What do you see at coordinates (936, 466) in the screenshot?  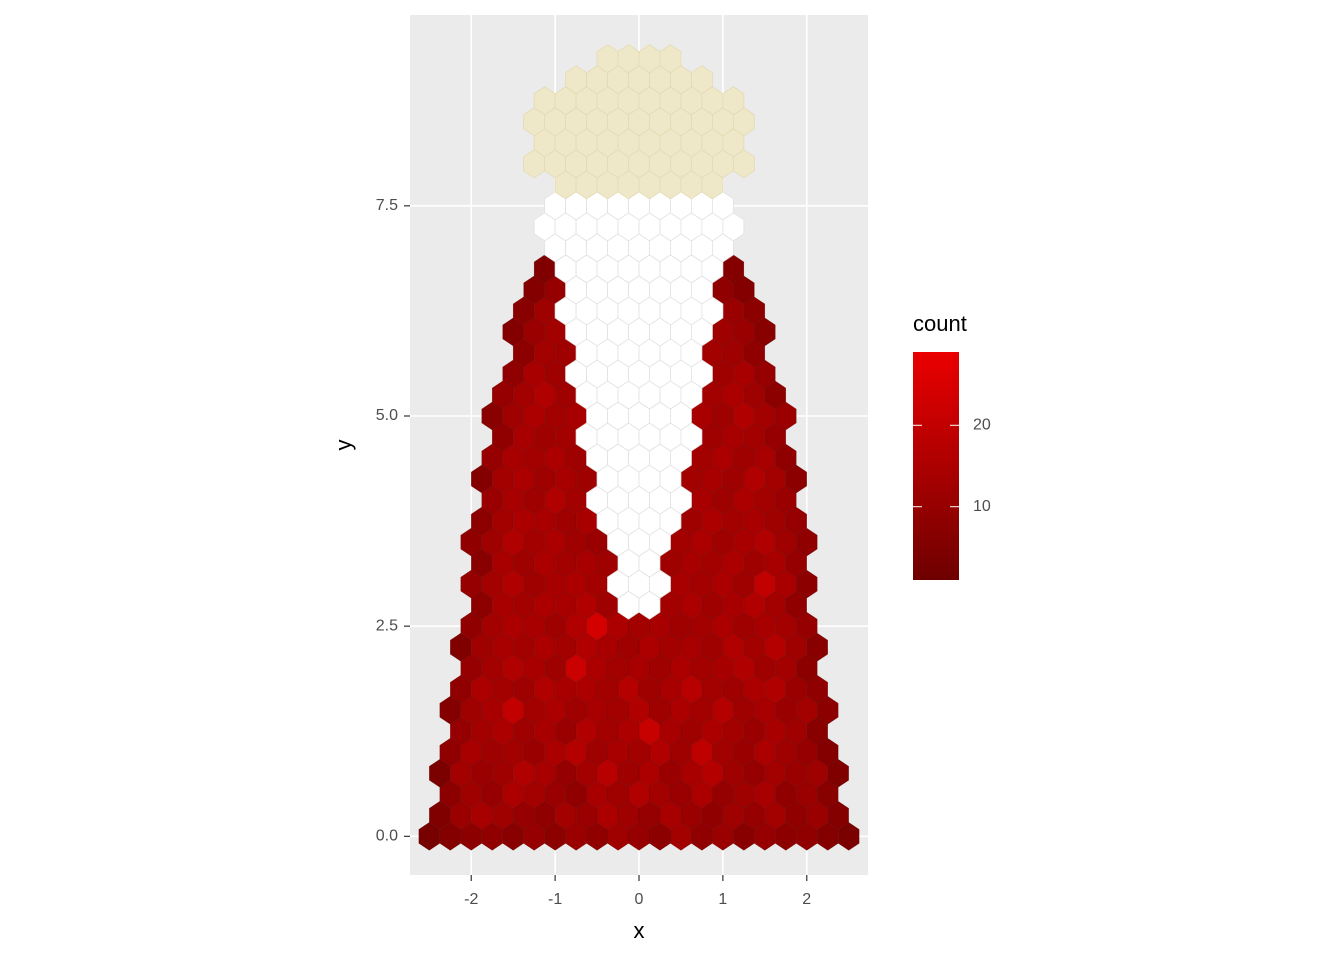 I see `colorbar` at bounding box center [936, 466].